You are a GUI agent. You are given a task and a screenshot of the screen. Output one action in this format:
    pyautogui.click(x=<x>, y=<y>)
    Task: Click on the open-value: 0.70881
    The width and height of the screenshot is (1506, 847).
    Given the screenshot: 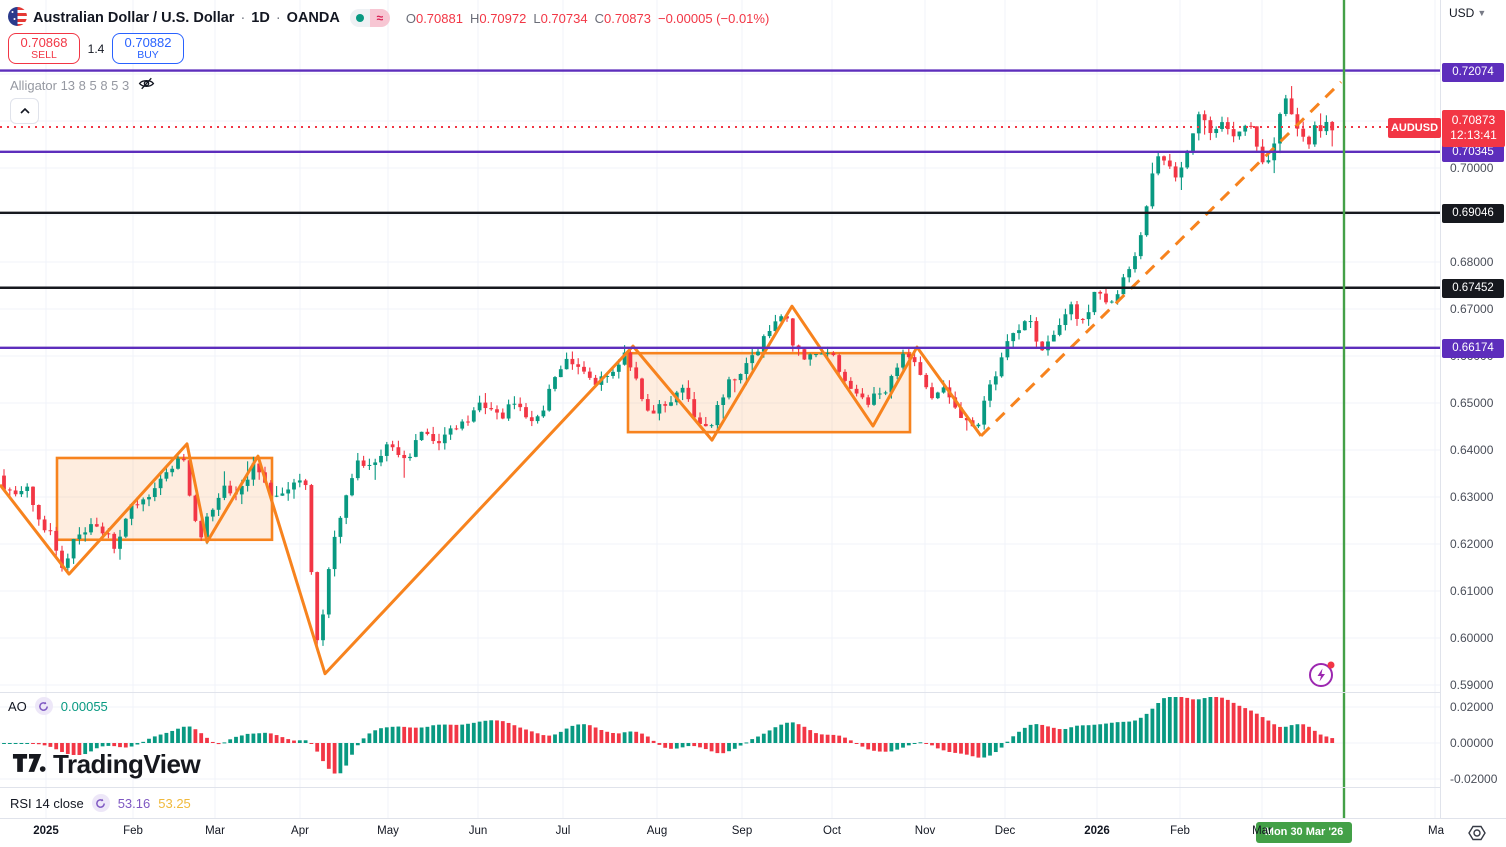 What is the action you would take?
    pyautogui.click(x=439, y=18)
    